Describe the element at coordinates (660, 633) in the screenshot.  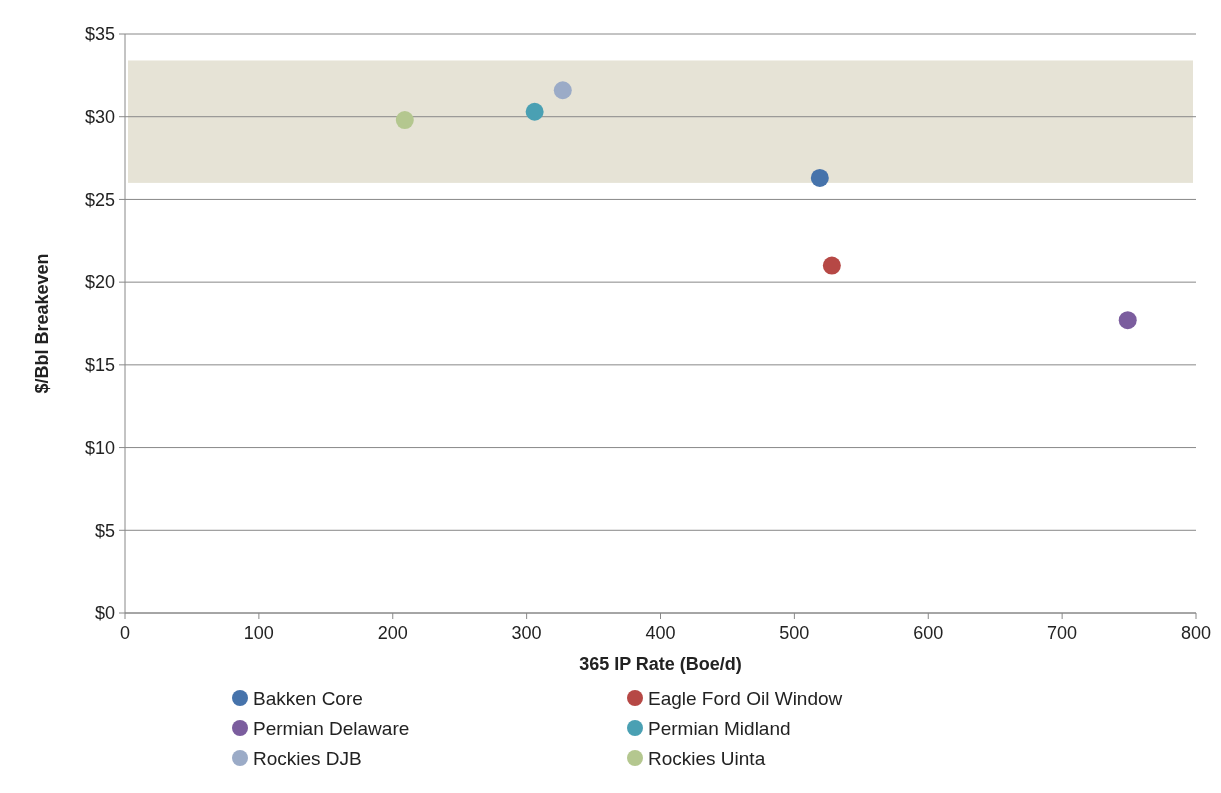
I see `x-tick-label: 400` at that location.